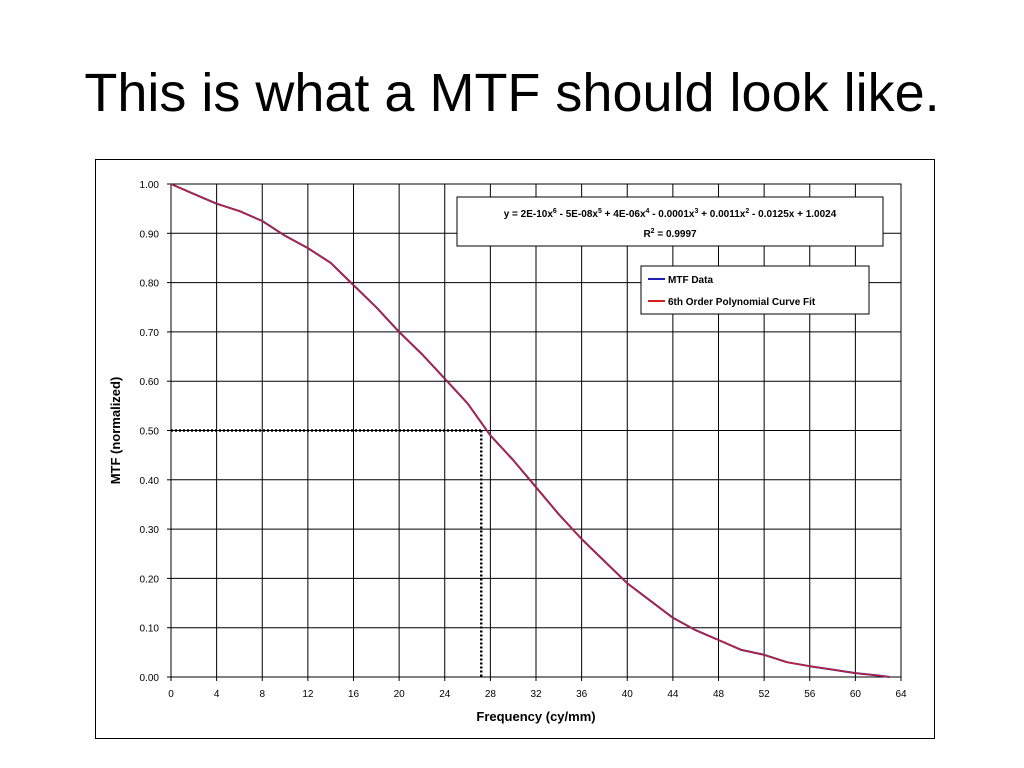  Describe the element at coordinates (171, 694) in the screenshot. I see `x-tick-label: 0` at that location.